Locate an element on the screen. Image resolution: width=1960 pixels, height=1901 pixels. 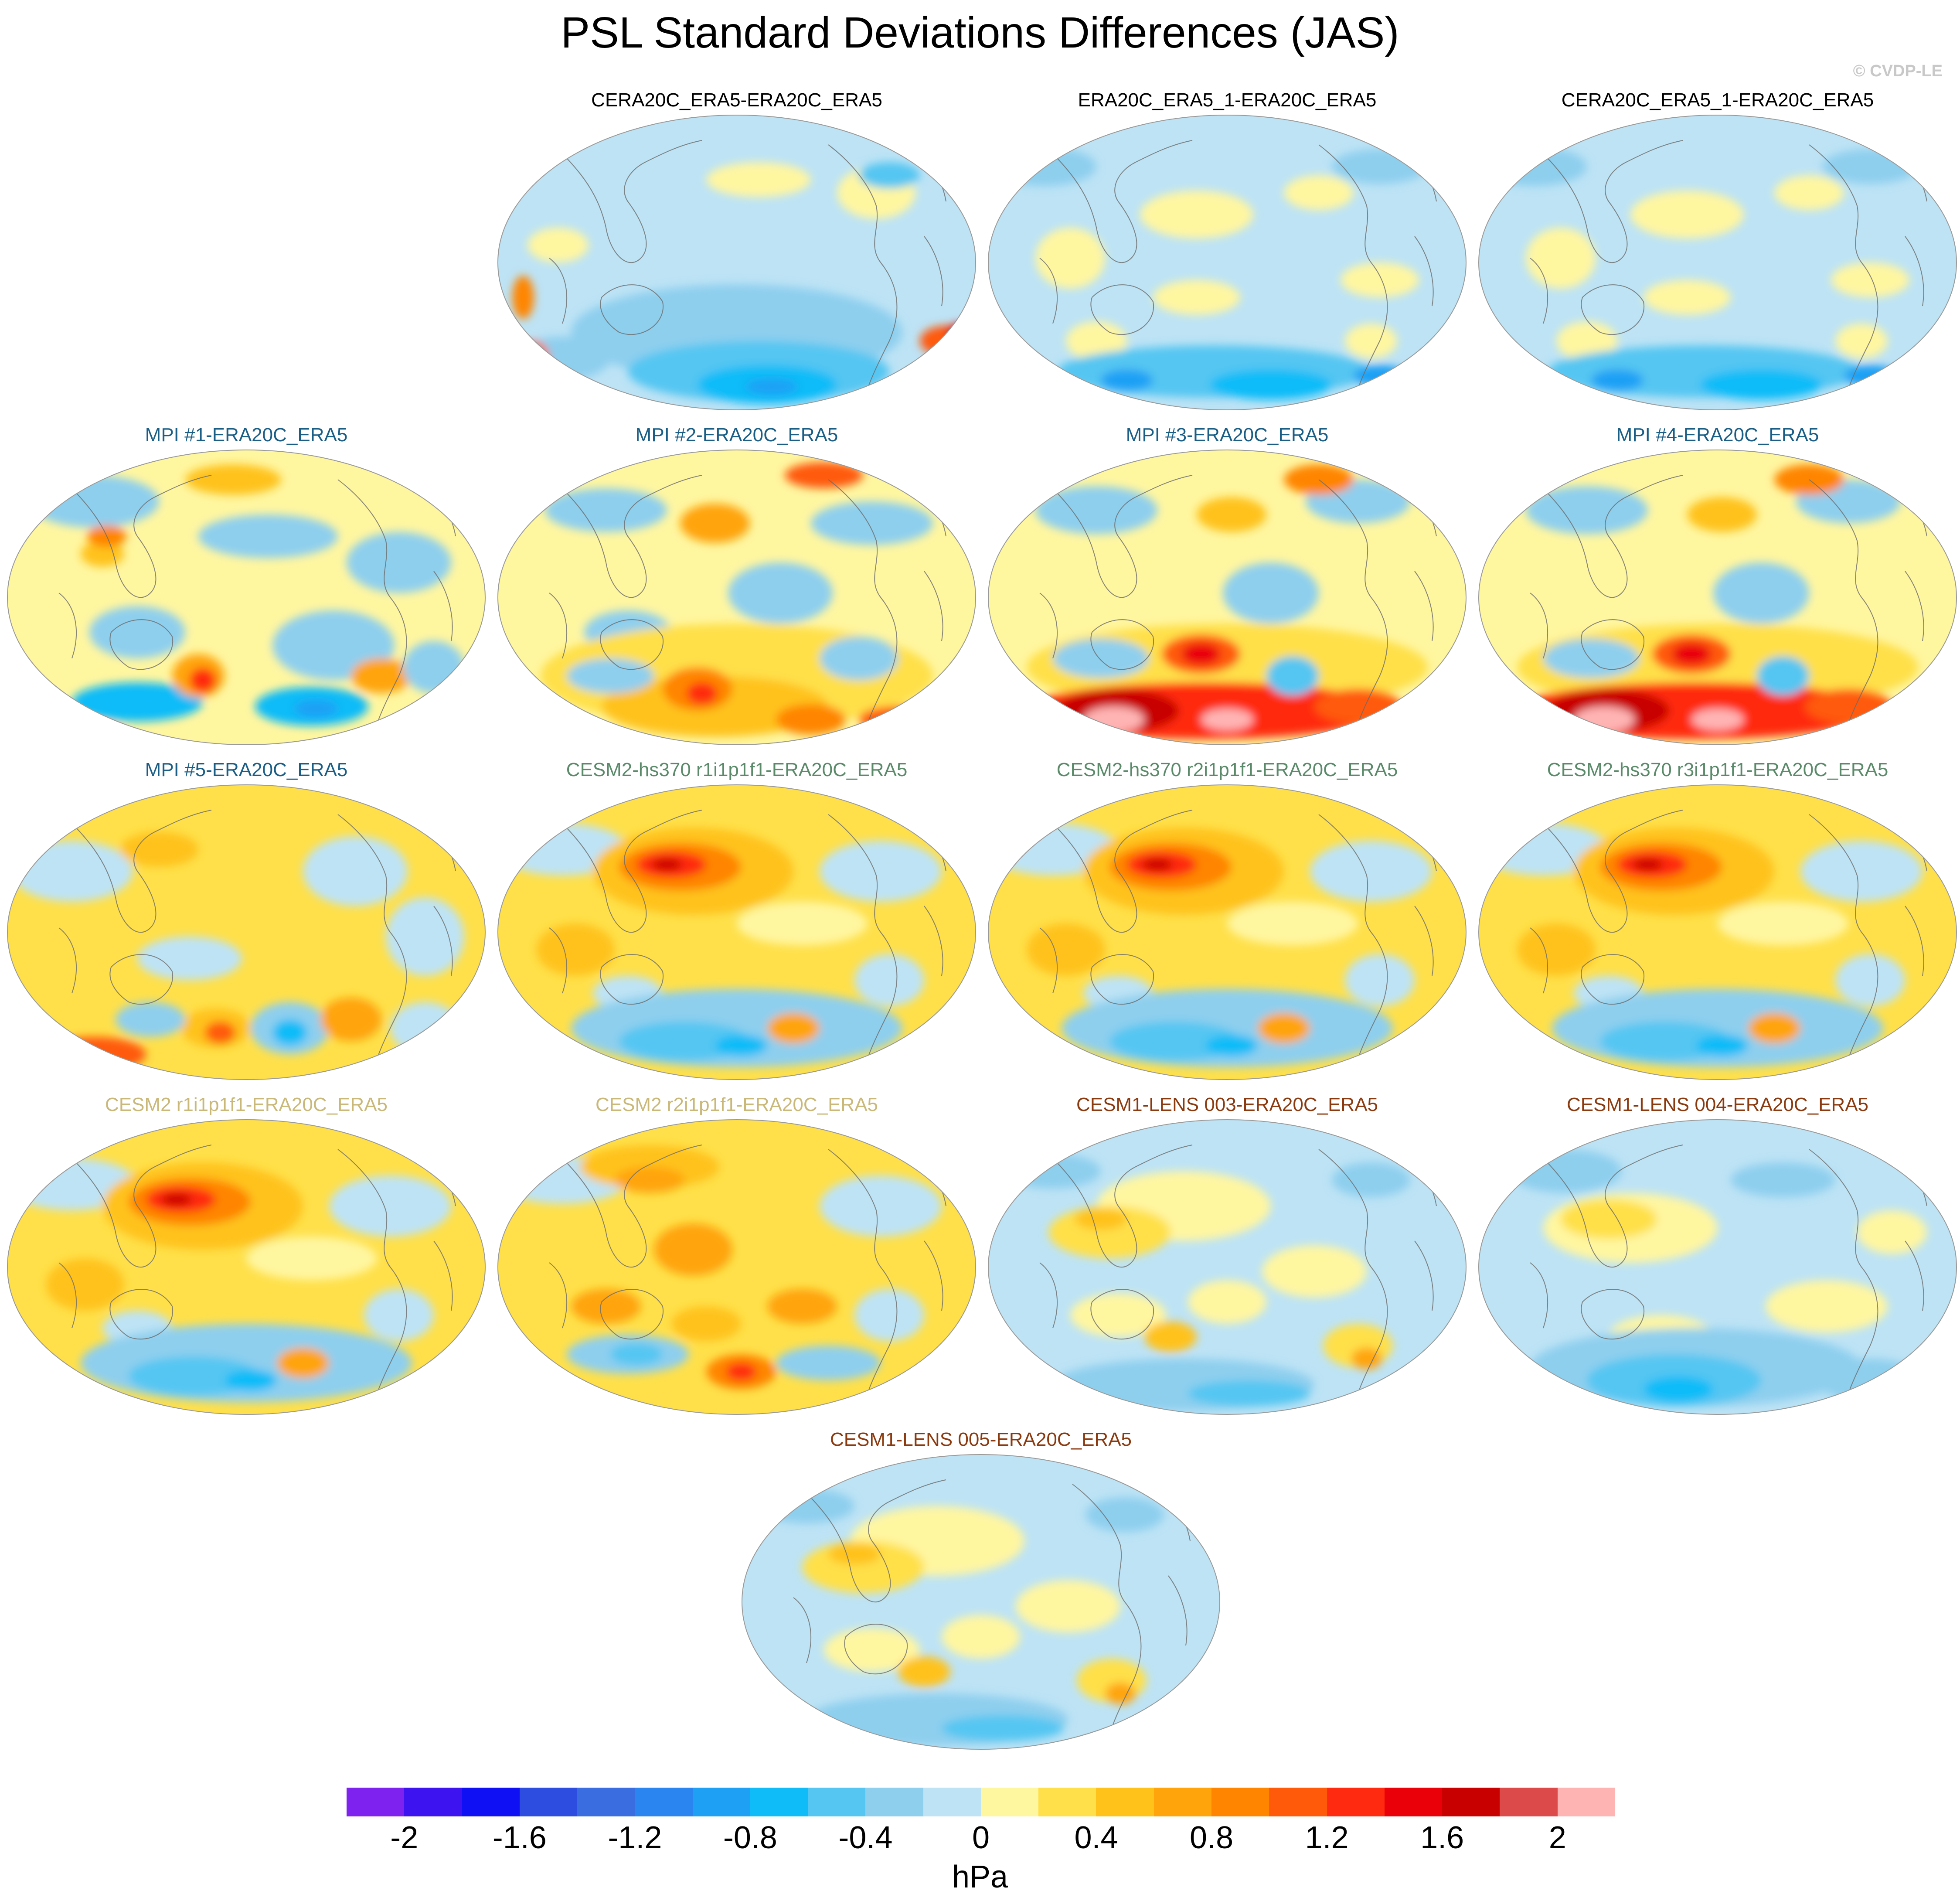
colorbar-tick-label: 0.8 is located at coordinates (1212, 1837).